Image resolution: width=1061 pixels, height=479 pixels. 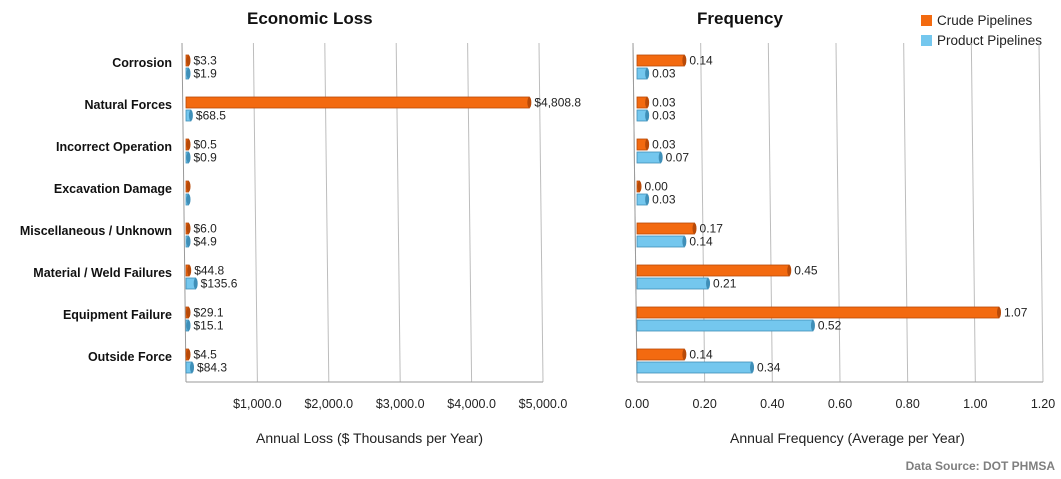 I want to click on data-source-note: Data Source: DOT PHMSA, so click(x=980, y=466).